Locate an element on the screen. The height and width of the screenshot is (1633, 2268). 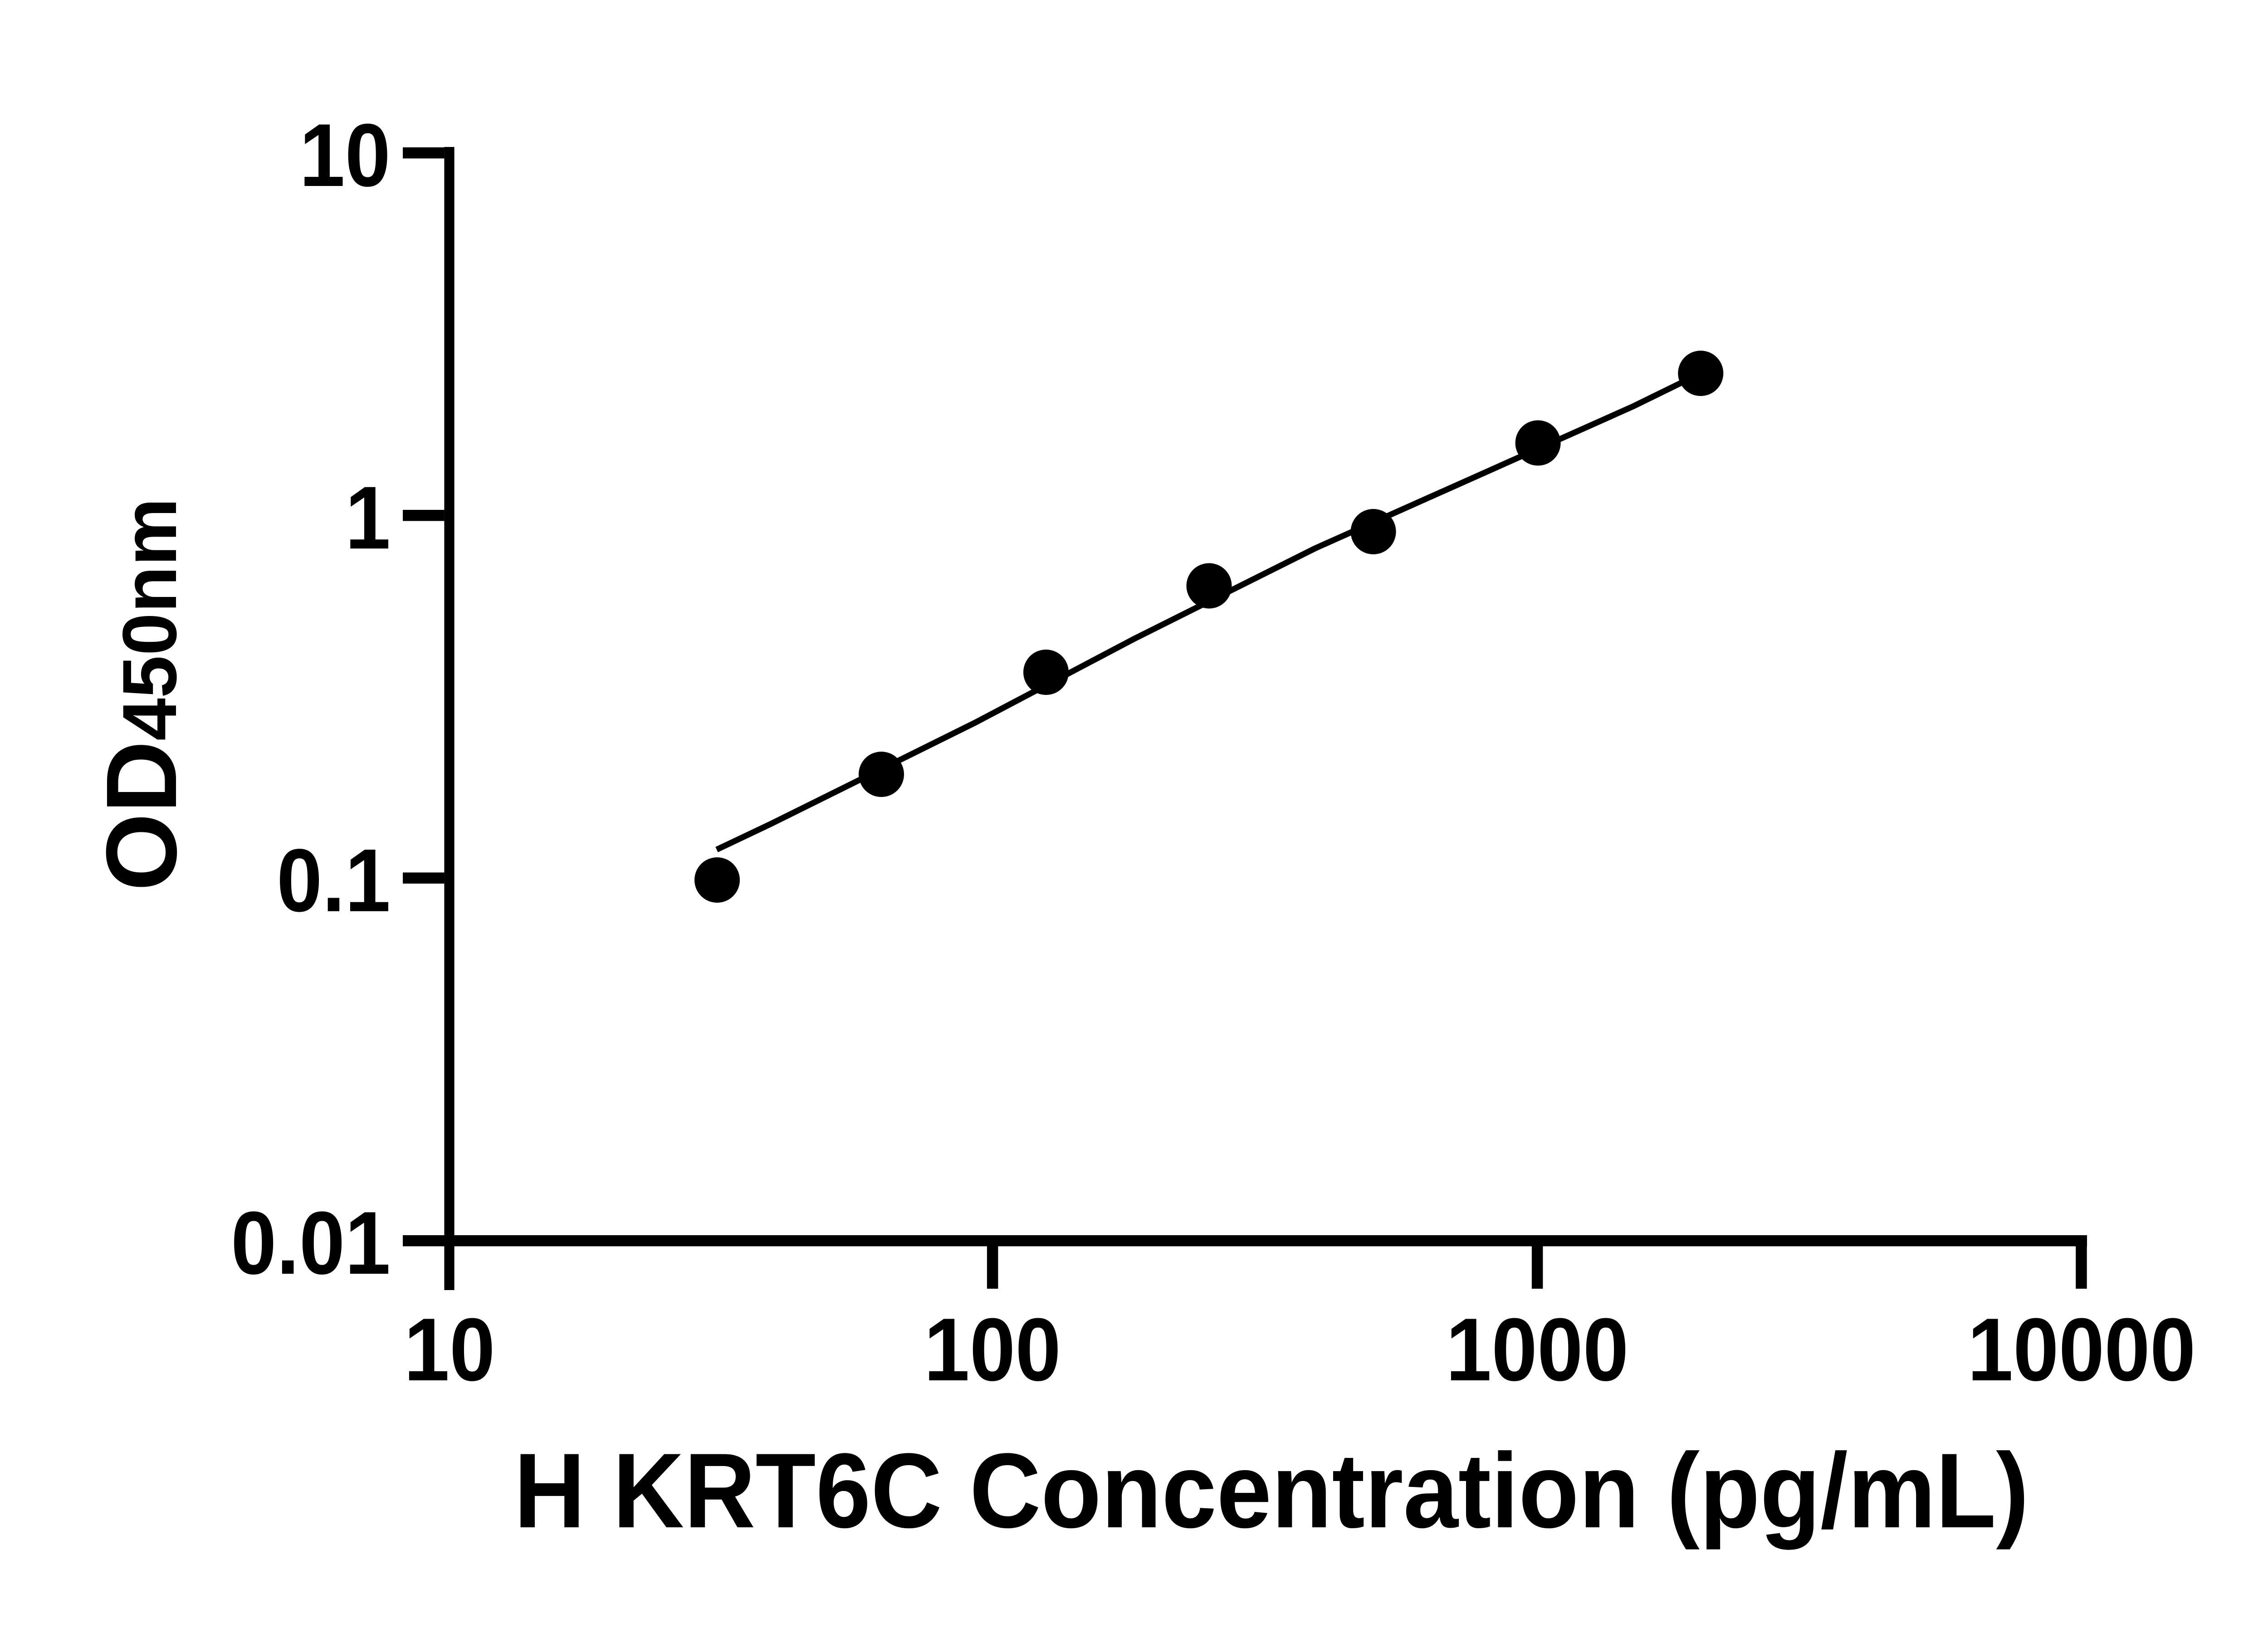
svg-text: 100 is located at coordinates (993, 1349).